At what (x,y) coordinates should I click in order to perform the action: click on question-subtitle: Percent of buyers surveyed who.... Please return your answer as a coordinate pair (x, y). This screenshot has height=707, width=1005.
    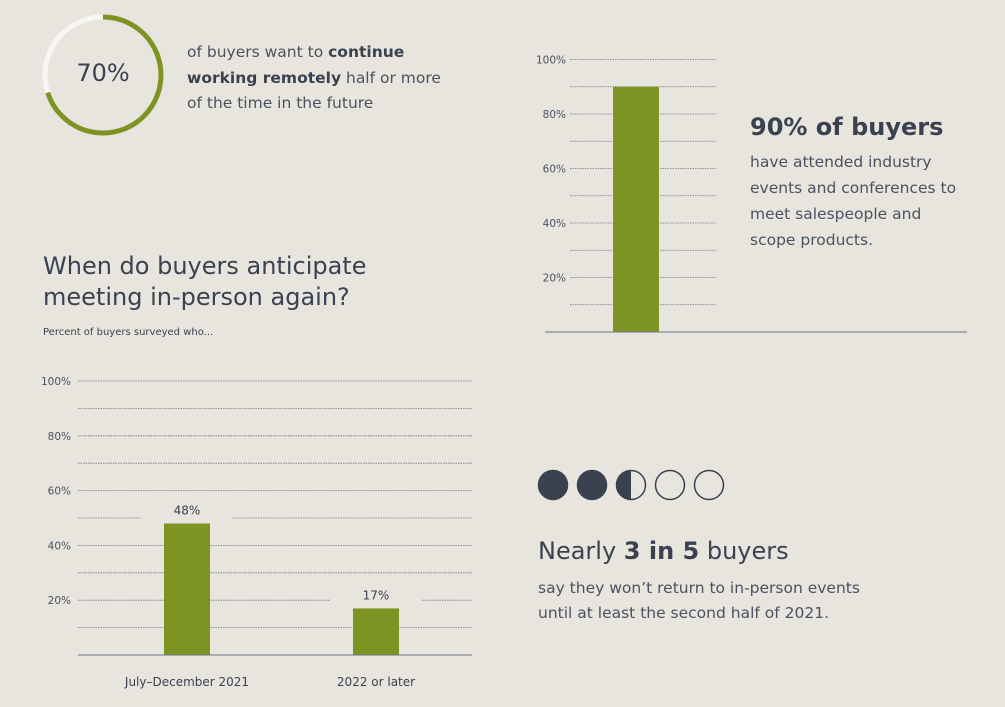
    Looking at the image, I should click on (128, 332).